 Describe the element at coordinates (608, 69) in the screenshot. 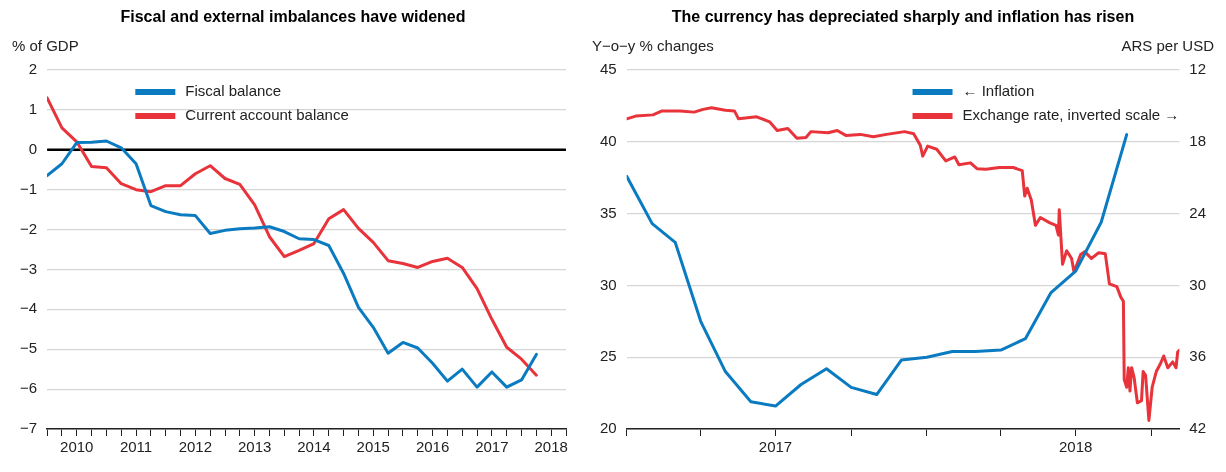

I see `y-tick-label: 45` at that location.